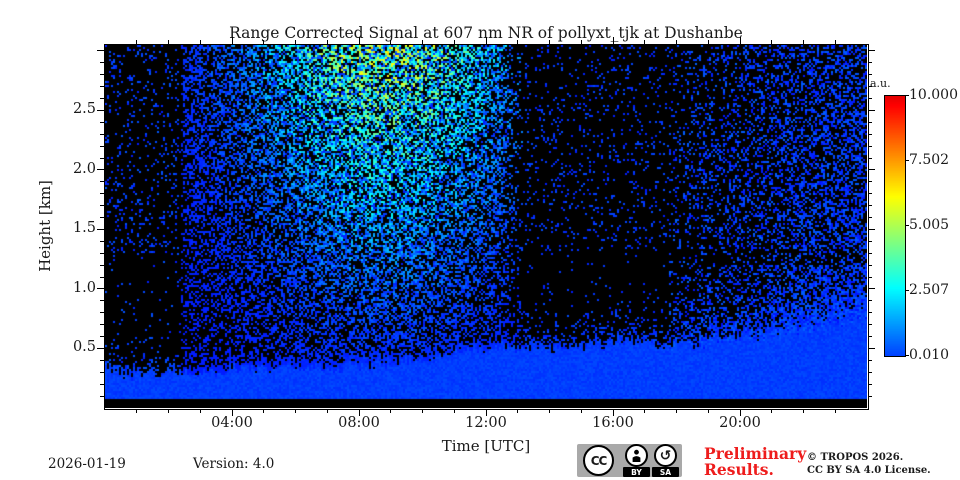  Describe the element at coordinates (636, 472) in the screenshot. I see `by-label: BY` at that location.